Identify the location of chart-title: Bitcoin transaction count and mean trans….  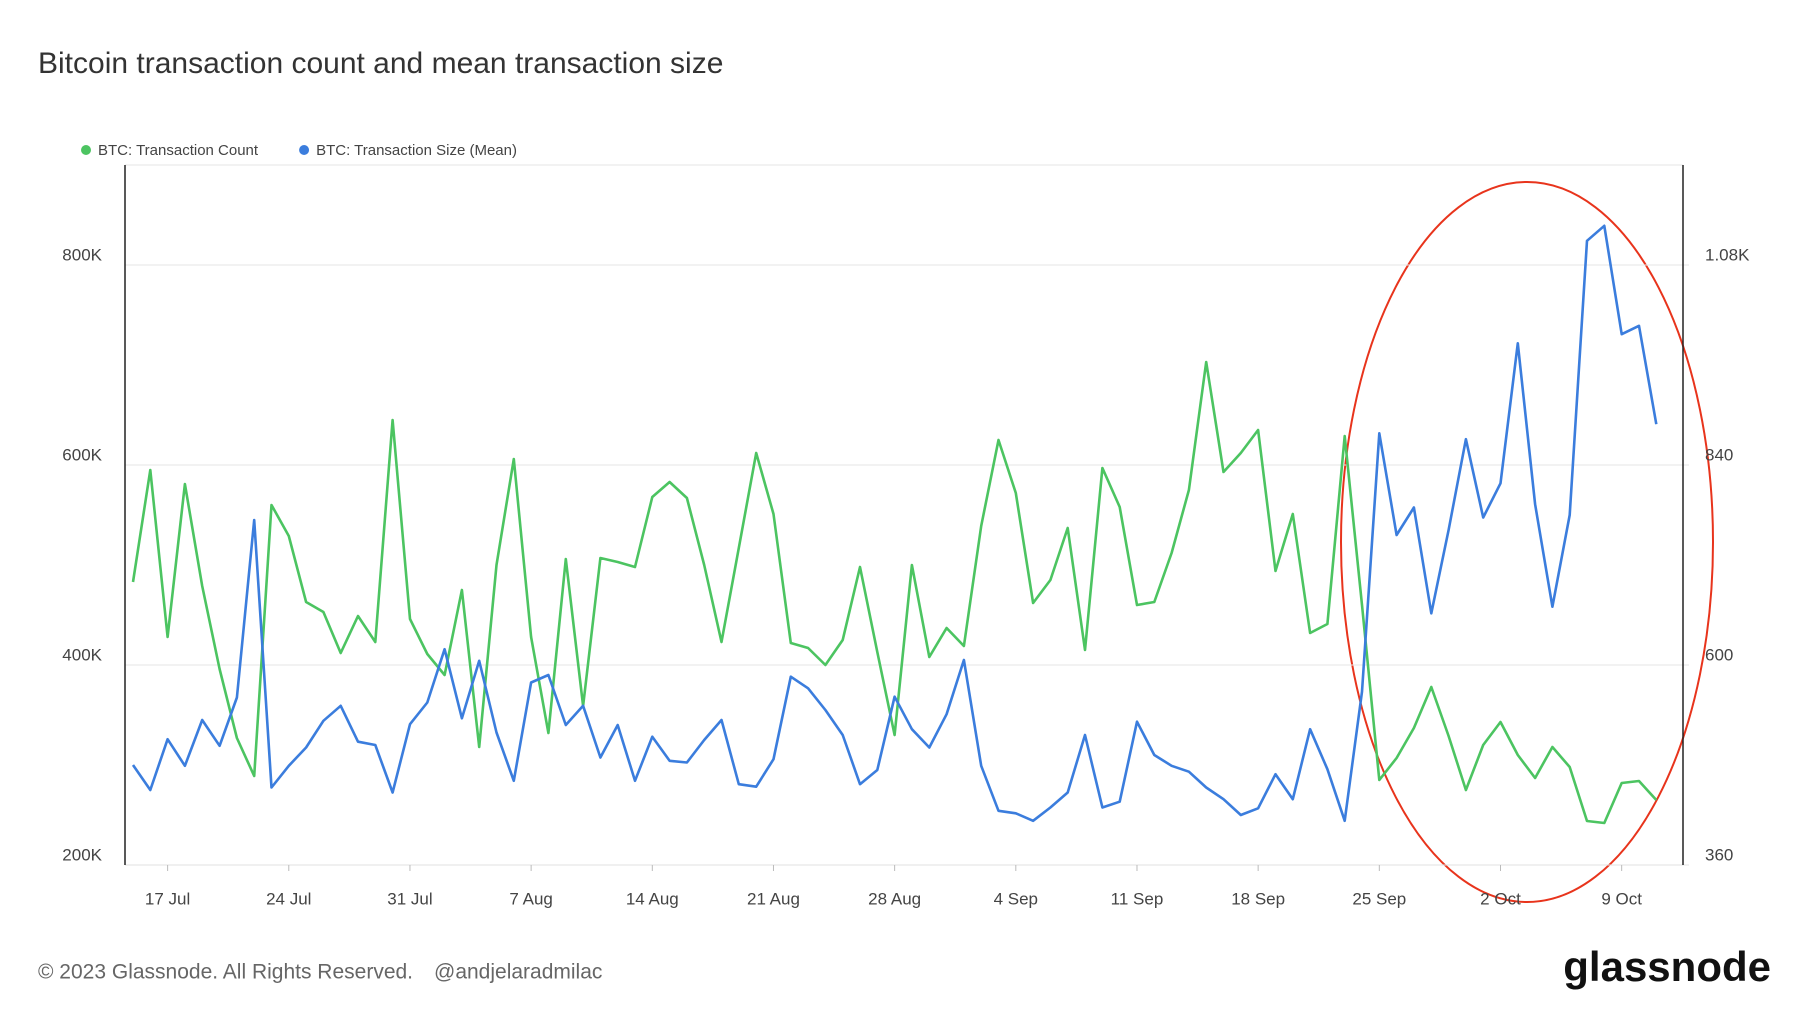
(380, 63).